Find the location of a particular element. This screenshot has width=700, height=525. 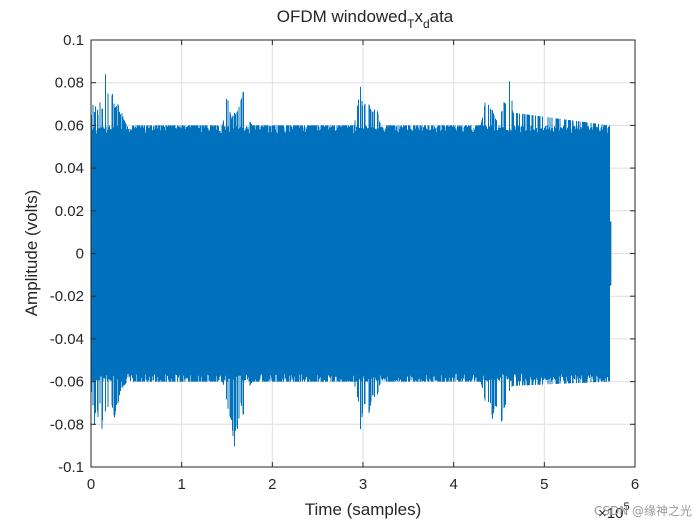

x-tick-label: 3 is located at coordinates (363, 484).